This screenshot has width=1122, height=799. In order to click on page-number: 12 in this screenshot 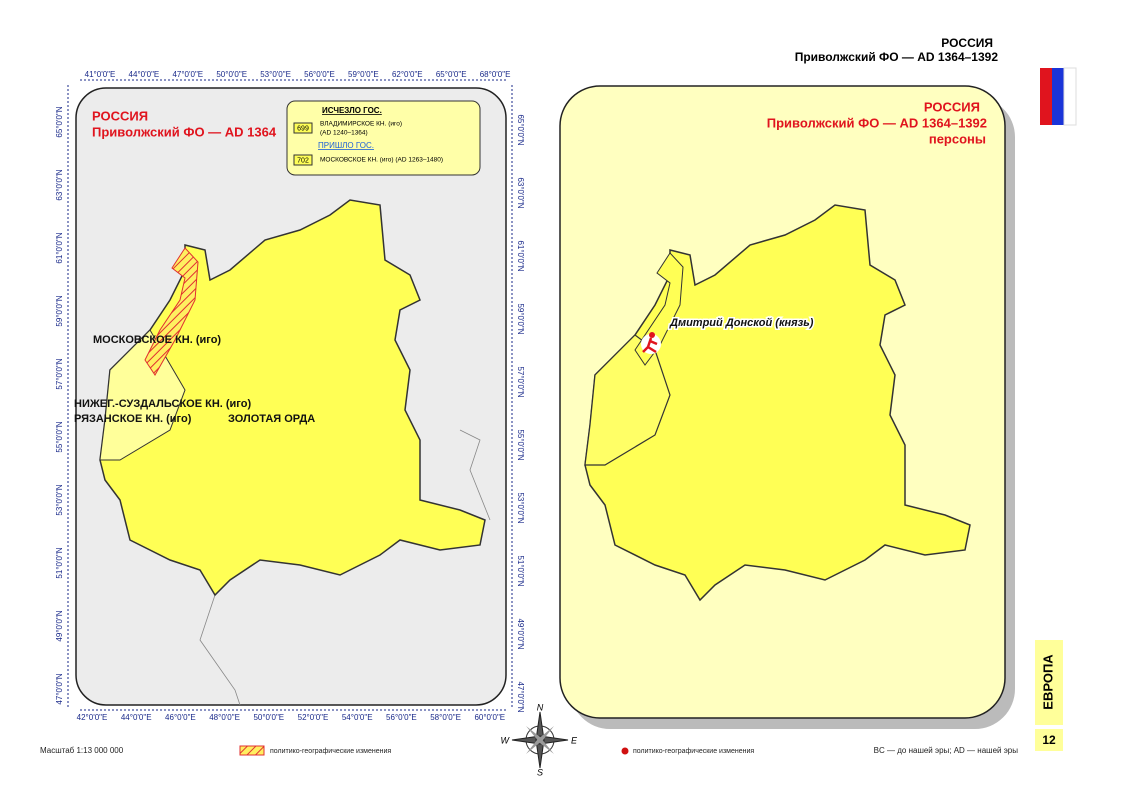, I will do `click(1049, 740)`.